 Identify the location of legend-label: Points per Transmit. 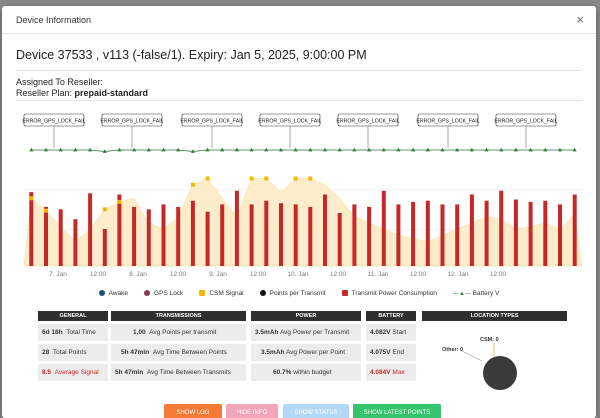
(297, 293).